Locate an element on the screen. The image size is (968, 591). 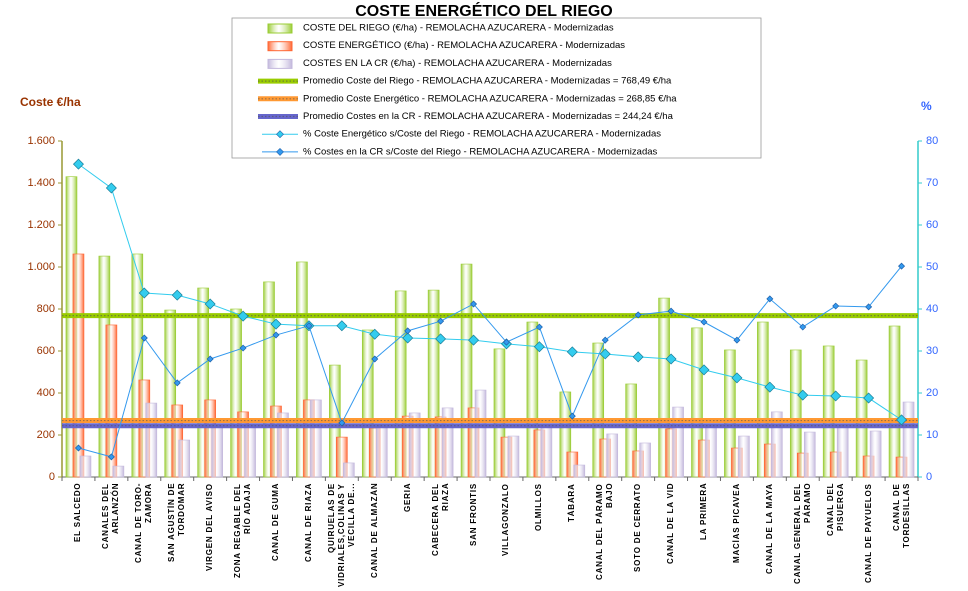
x-tick-label: CANAL DE TORO-ZAMORA is located at coordinates (144, 523).